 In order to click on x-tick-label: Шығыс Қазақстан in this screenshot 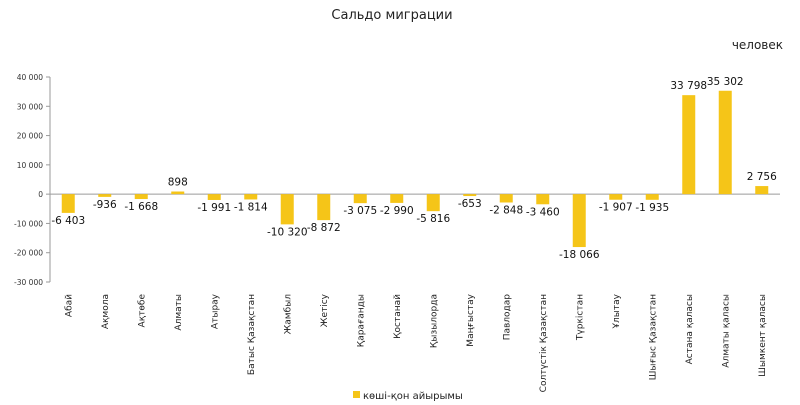, I will do `click(653, 337)`.